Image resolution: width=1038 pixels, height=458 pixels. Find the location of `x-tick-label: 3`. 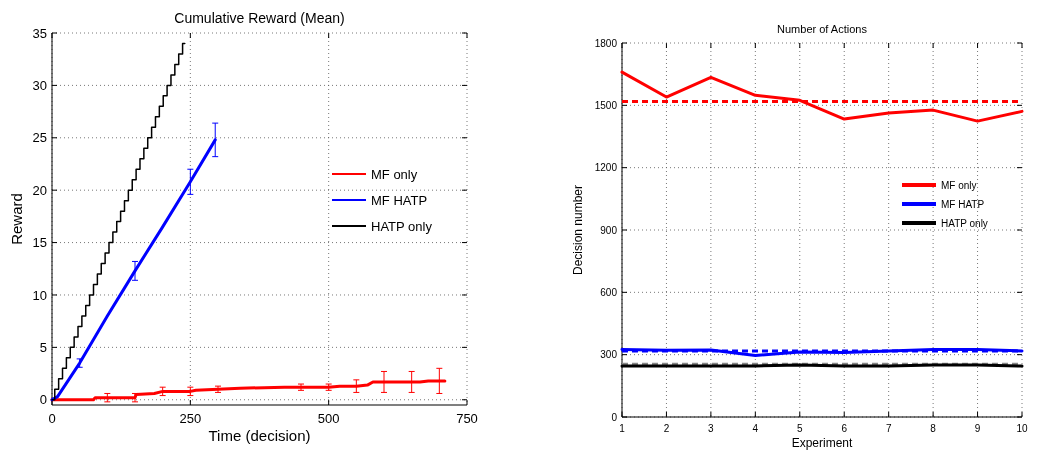

x-tick-label: 3 is located at coordinates (711, 428).